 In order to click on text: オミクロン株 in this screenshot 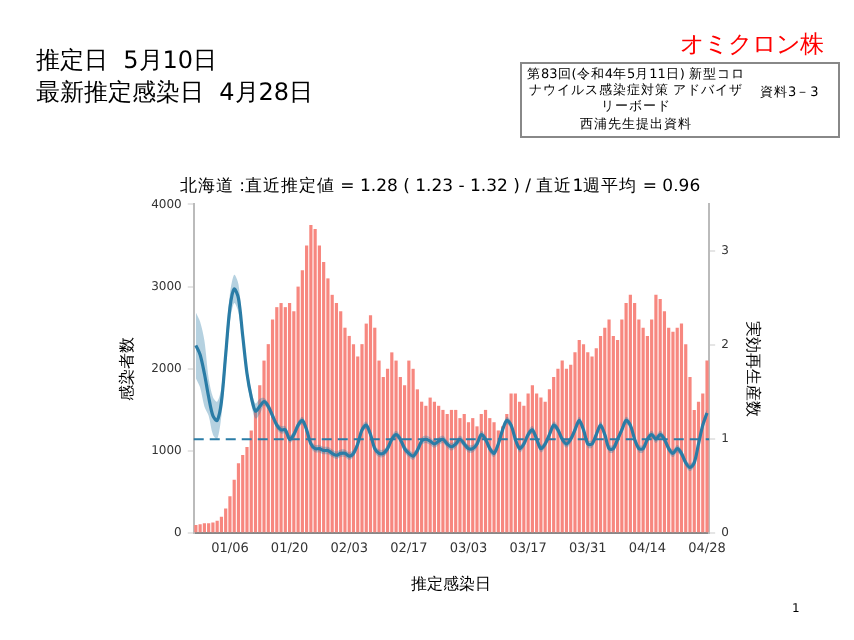, I will do `click(752, 45)`.